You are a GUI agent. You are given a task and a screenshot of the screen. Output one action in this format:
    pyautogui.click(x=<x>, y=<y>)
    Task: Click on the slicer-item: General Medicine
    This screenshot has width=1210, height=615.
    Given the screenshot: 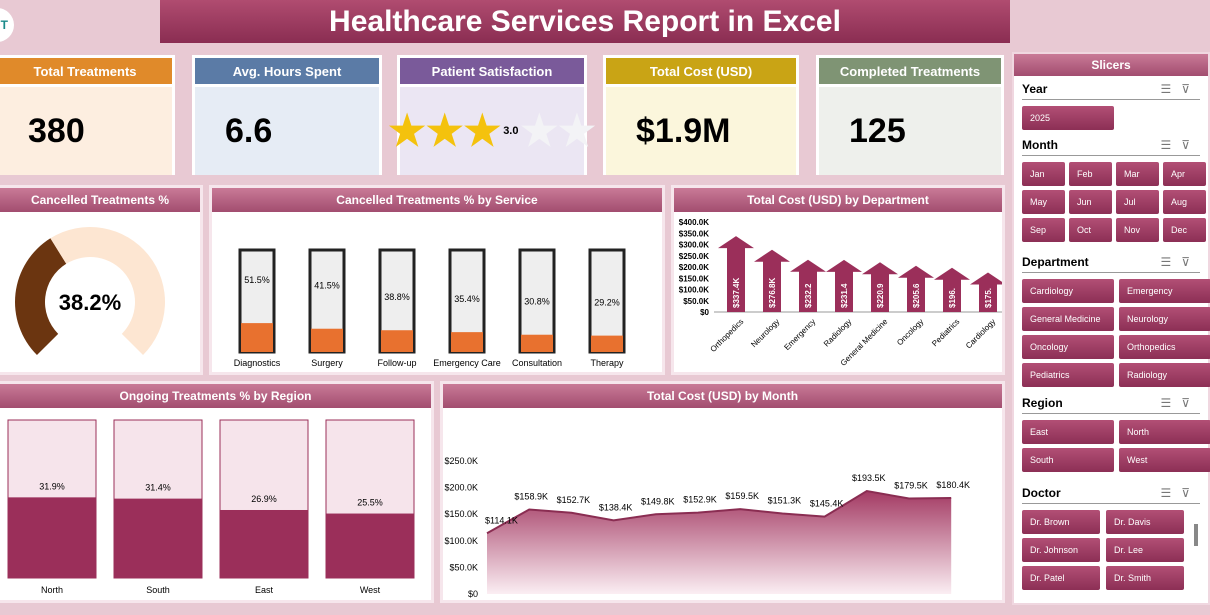 What is the action you would take?
    pyautogui.click(x=1068, y=319)
    